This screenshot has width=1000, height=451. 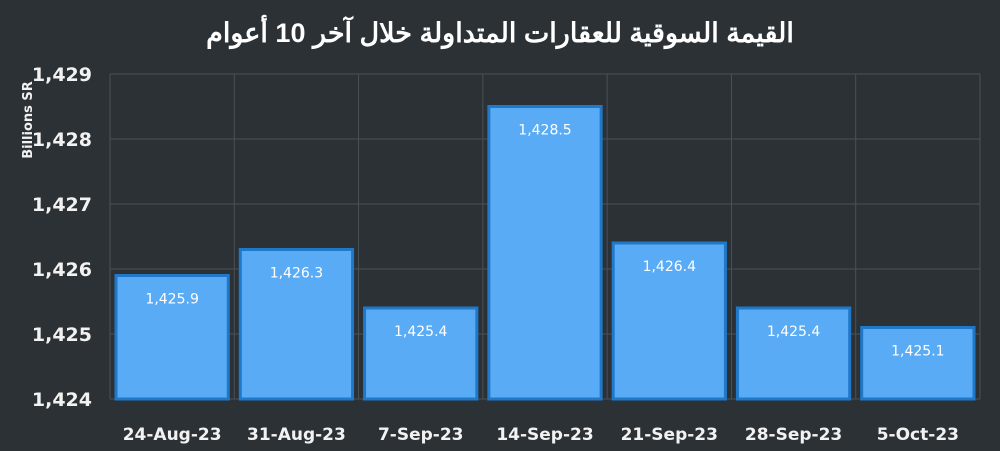 What do you see at coordinates (62, 400) in the screenshot?
I see `y-tick-label: 1,424` at bounding box center [62, 400].